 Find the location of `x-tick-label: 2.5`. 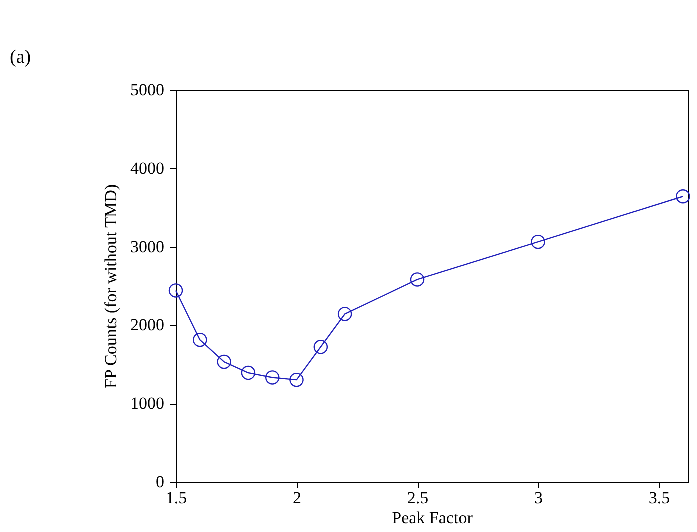

x-tick-label: 2.5 is located at coordinates (418, 498).